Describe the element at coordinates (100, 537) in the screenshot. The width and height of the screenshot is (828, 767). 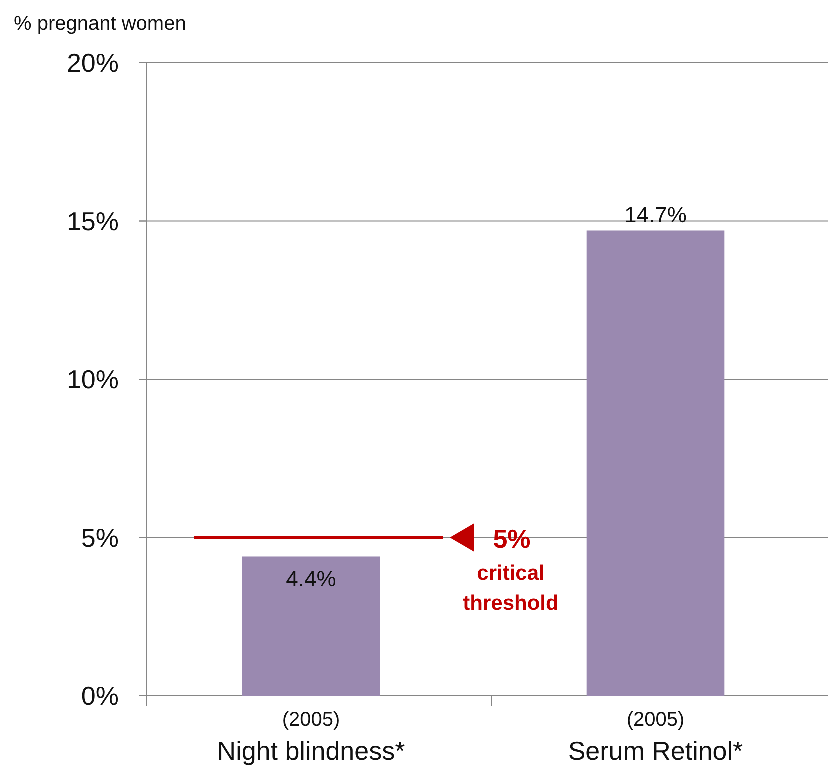
I see `y-tick-label: 5%` at that location.